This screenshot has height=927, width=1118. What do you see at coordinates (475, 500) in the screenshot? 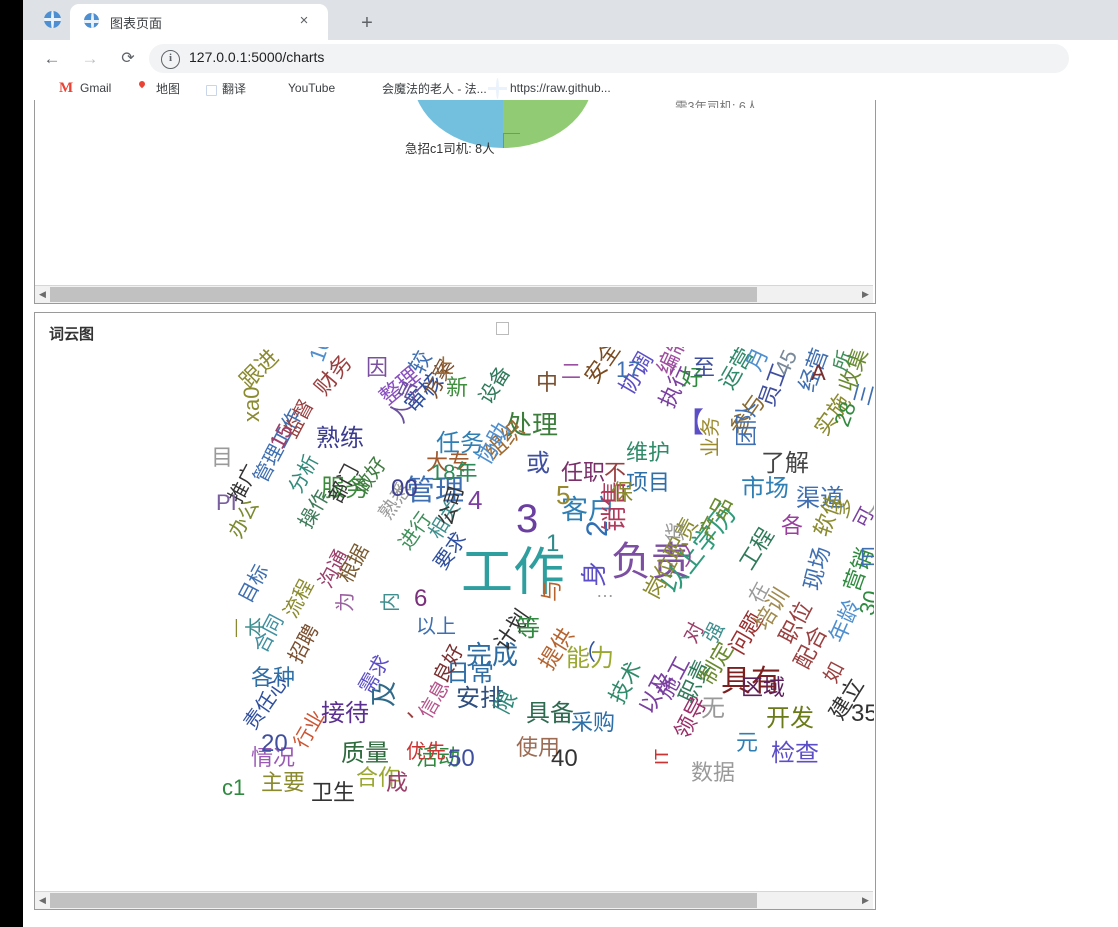
I see `wordcloud-word: 4` at bounding box center [475, 500].